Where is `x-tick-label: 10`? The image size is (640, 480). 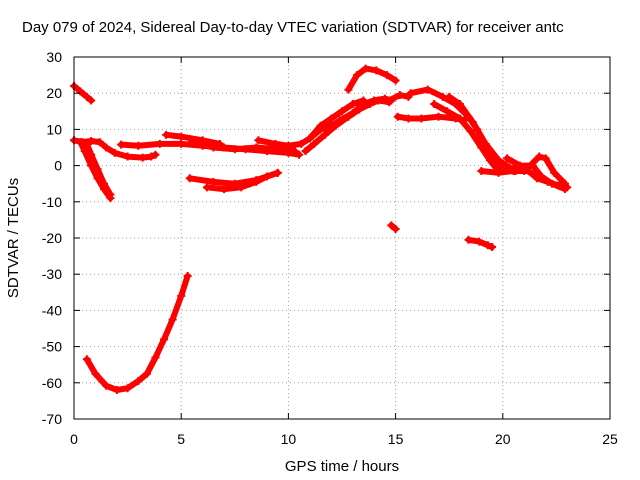
x-tick-label: 10 is located at coordinates (289, 439).